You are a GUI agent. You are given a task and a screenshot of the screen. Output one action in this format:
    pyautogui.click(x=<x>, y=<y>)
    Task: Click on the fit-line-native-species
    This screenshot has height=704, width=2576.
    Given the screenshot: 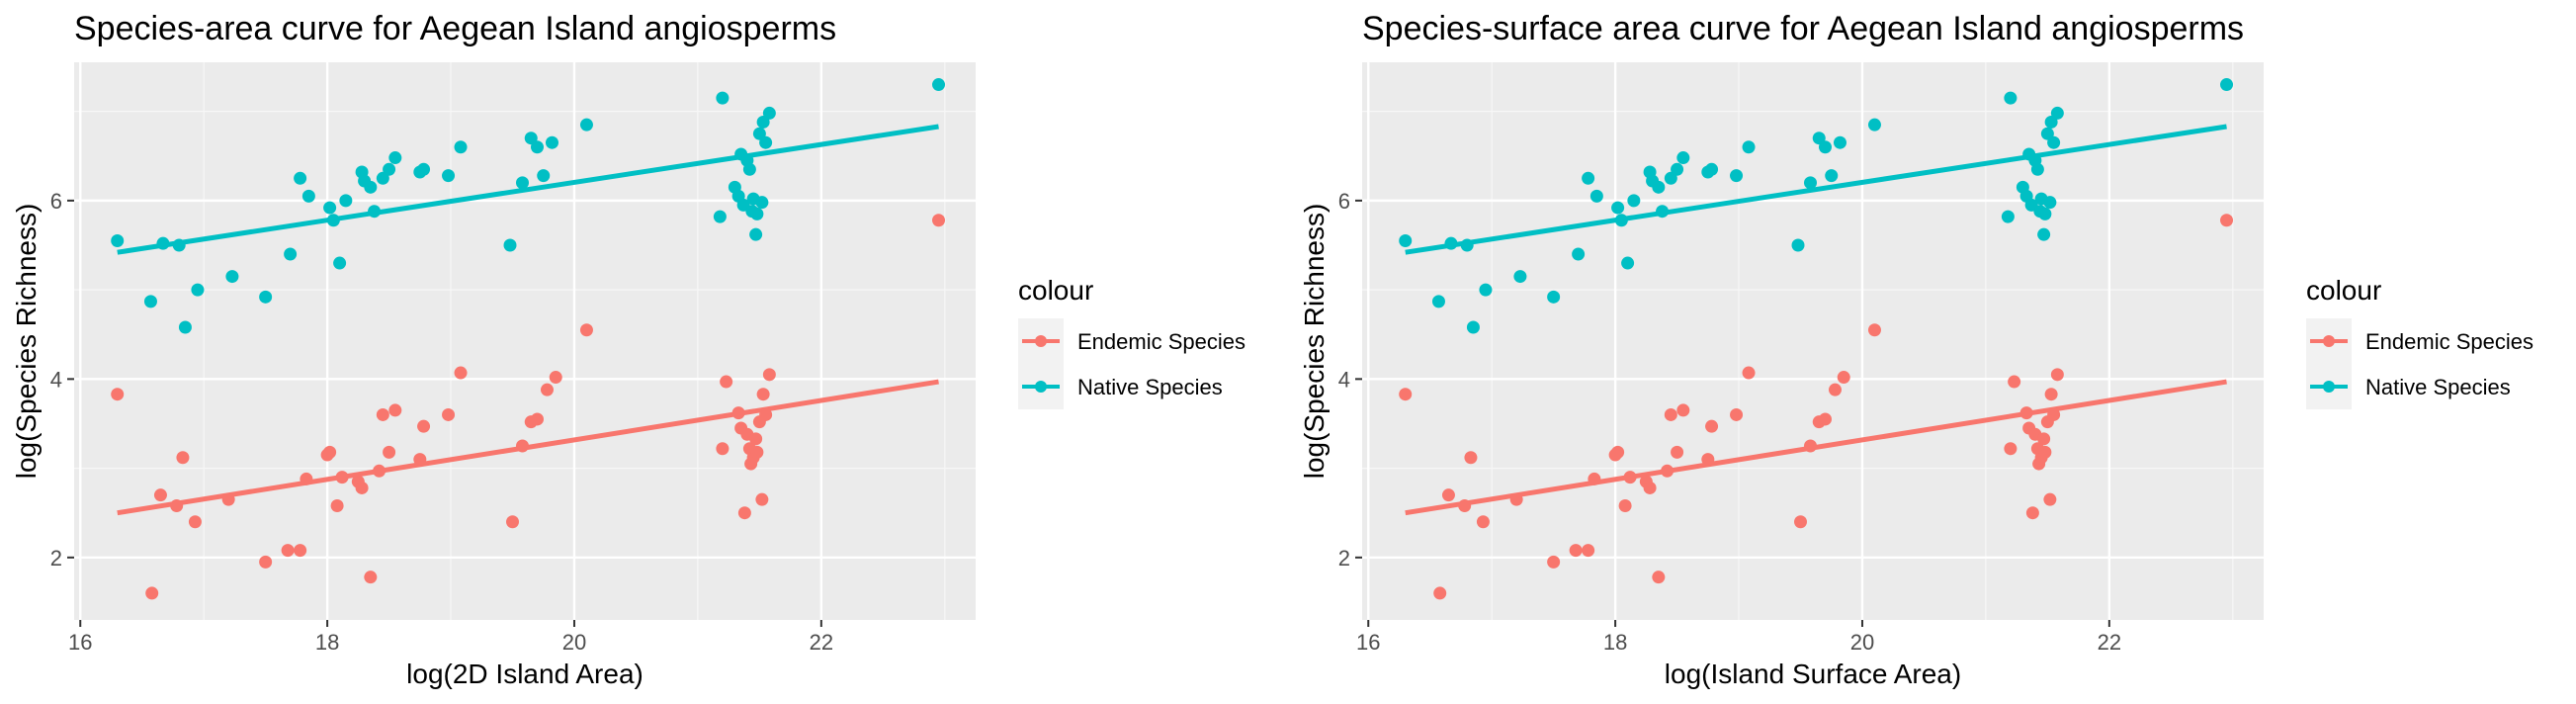 What is the action you would take?
    pyautogui.click(x=1816, y=190)
    